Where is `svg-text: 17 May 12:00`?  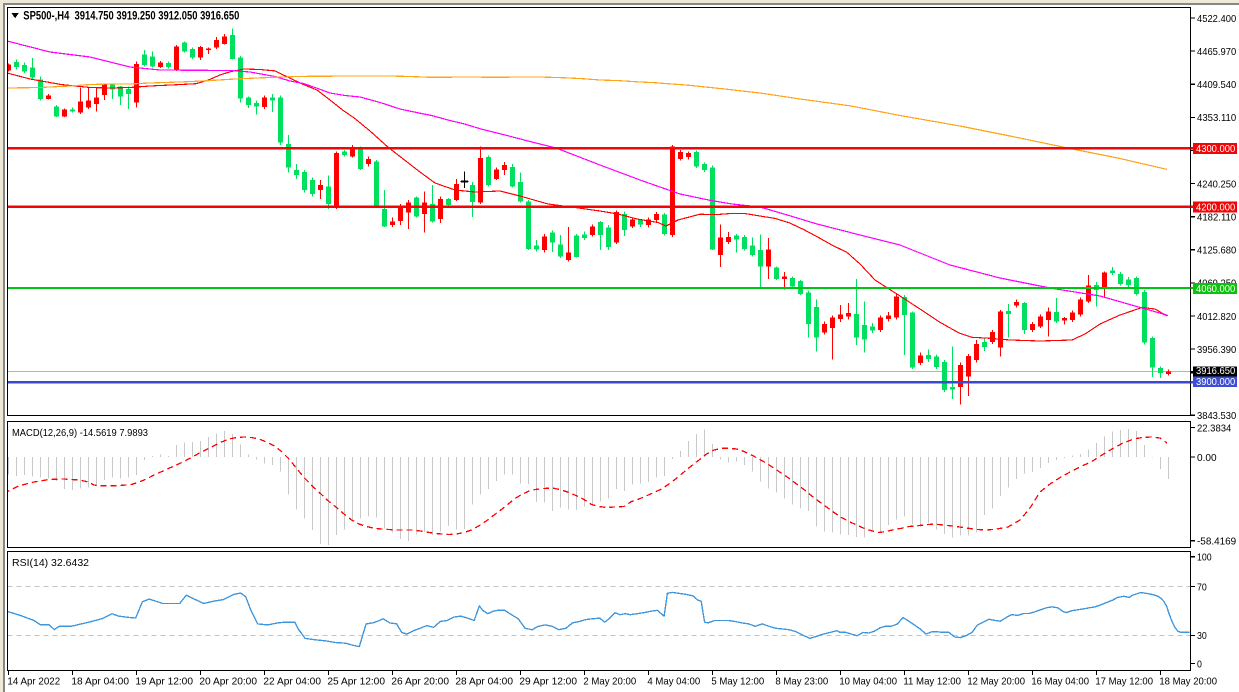 svg-text: 17 May 12:00 is located at coordinates (1124, 682).